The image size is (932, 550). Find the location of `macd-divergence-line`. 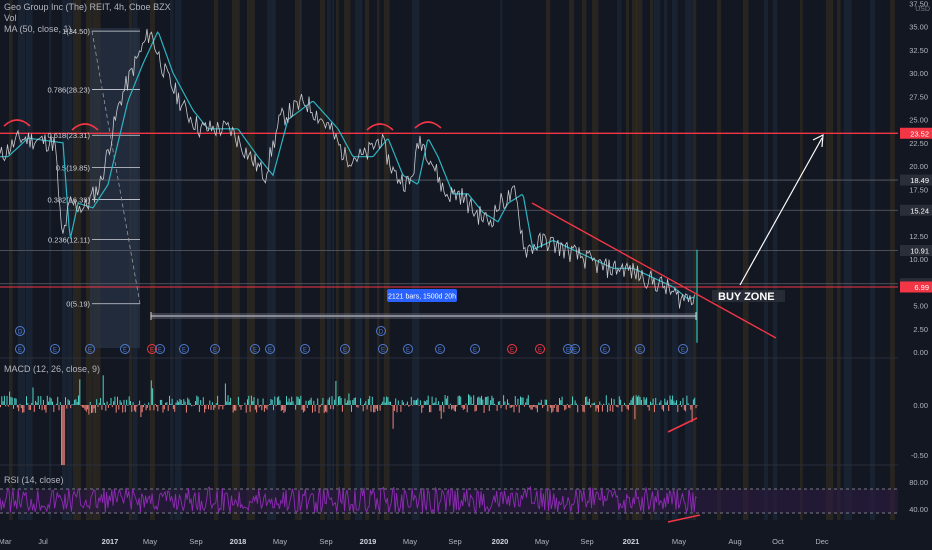

macd-divergence-line is located at coordinates (682, 425).